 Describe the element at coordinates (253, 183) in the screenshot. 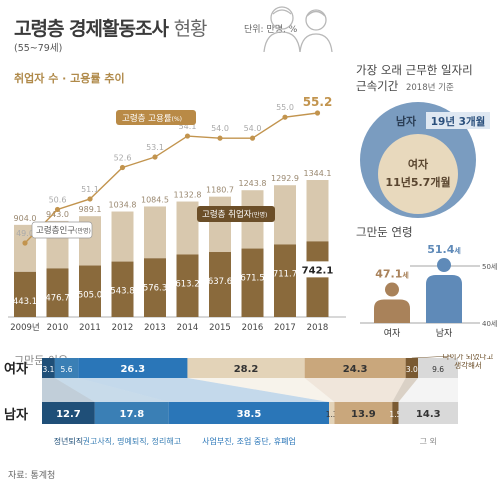

I see `population-value-label: 1243.8` at that location.